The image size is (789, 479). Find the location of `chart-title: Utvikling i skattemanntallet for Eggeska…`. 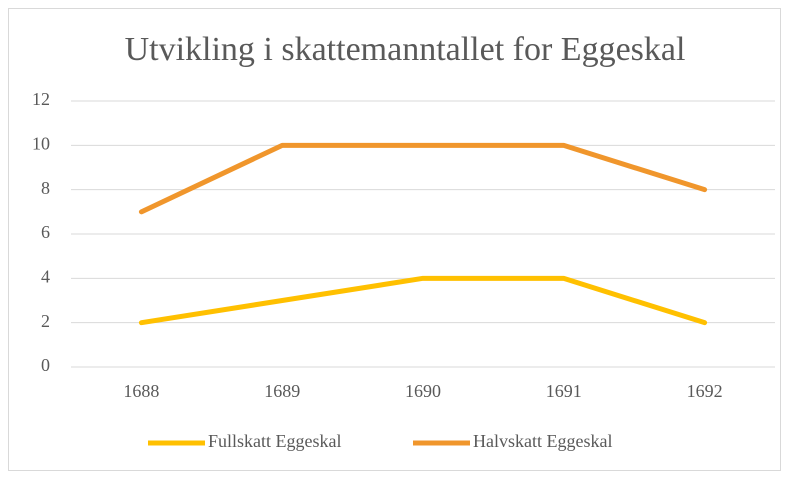

chart-title: Utvikling i skattemanntallet for Eggeska… is located at coordinates (405, 49).